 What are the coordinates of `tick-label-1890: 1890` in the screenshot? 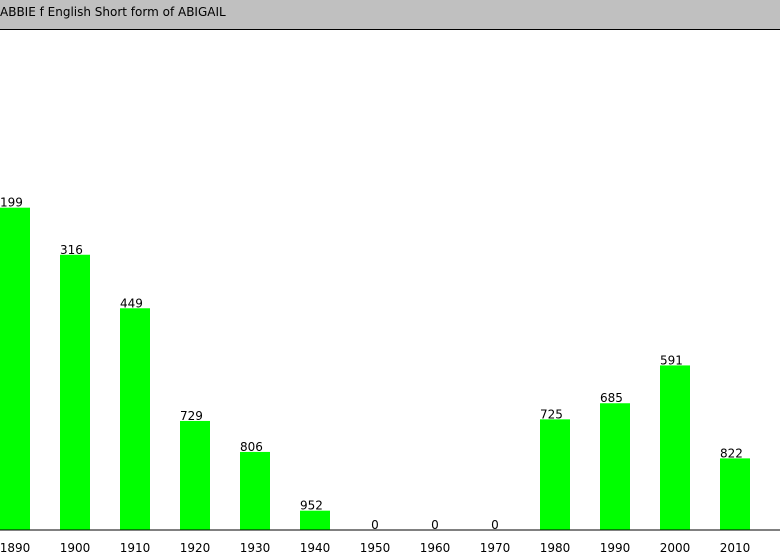 It's located at (15, 548).